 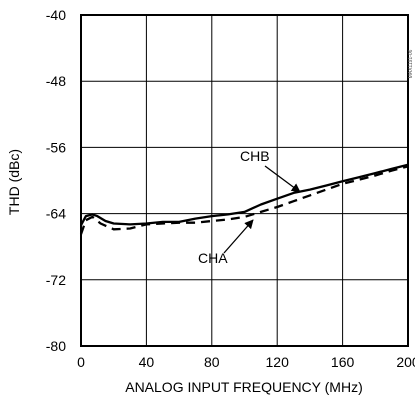 What do you see at coordinates (56, 214) in the screenshot?
I see `y-tick-label: -64` at bounding box center [56, 214].